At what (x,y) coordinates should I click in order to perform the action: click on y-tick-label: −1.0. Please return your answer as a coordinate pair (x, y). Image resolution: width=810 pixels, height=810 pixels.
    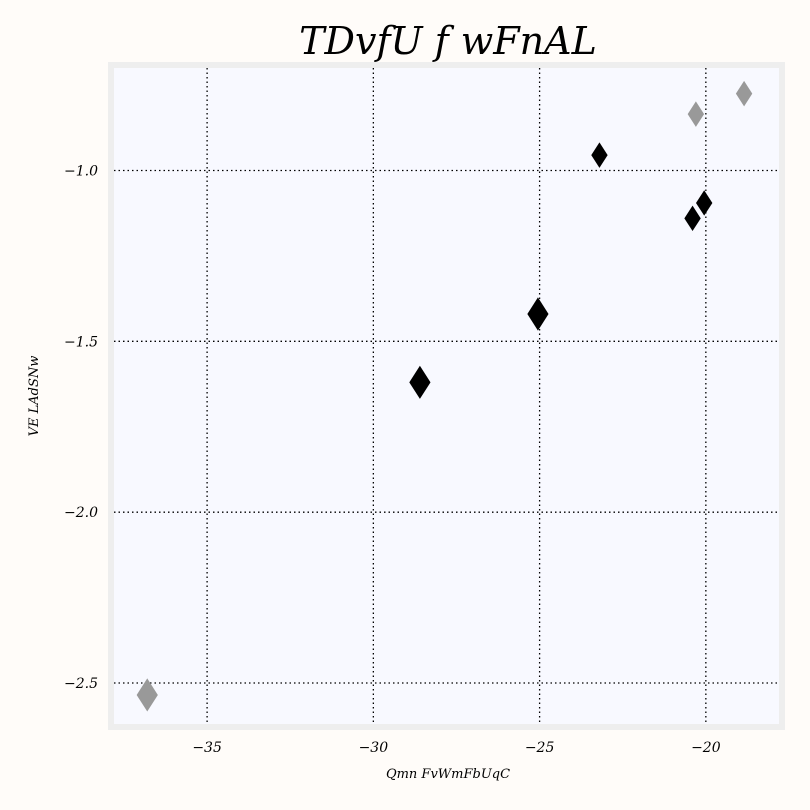
    Looking at the image, I should click on (81, 172).